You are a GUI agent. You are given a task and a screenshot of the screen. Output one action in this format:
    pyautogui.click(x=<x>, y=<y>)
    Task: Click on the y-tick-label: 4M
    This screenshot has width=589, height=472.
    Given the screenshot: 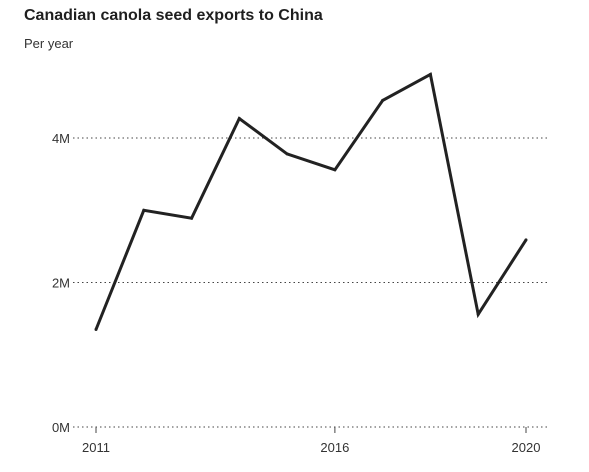 What is the action you would take?
    pyautogui.click(x=61, y=138)
    